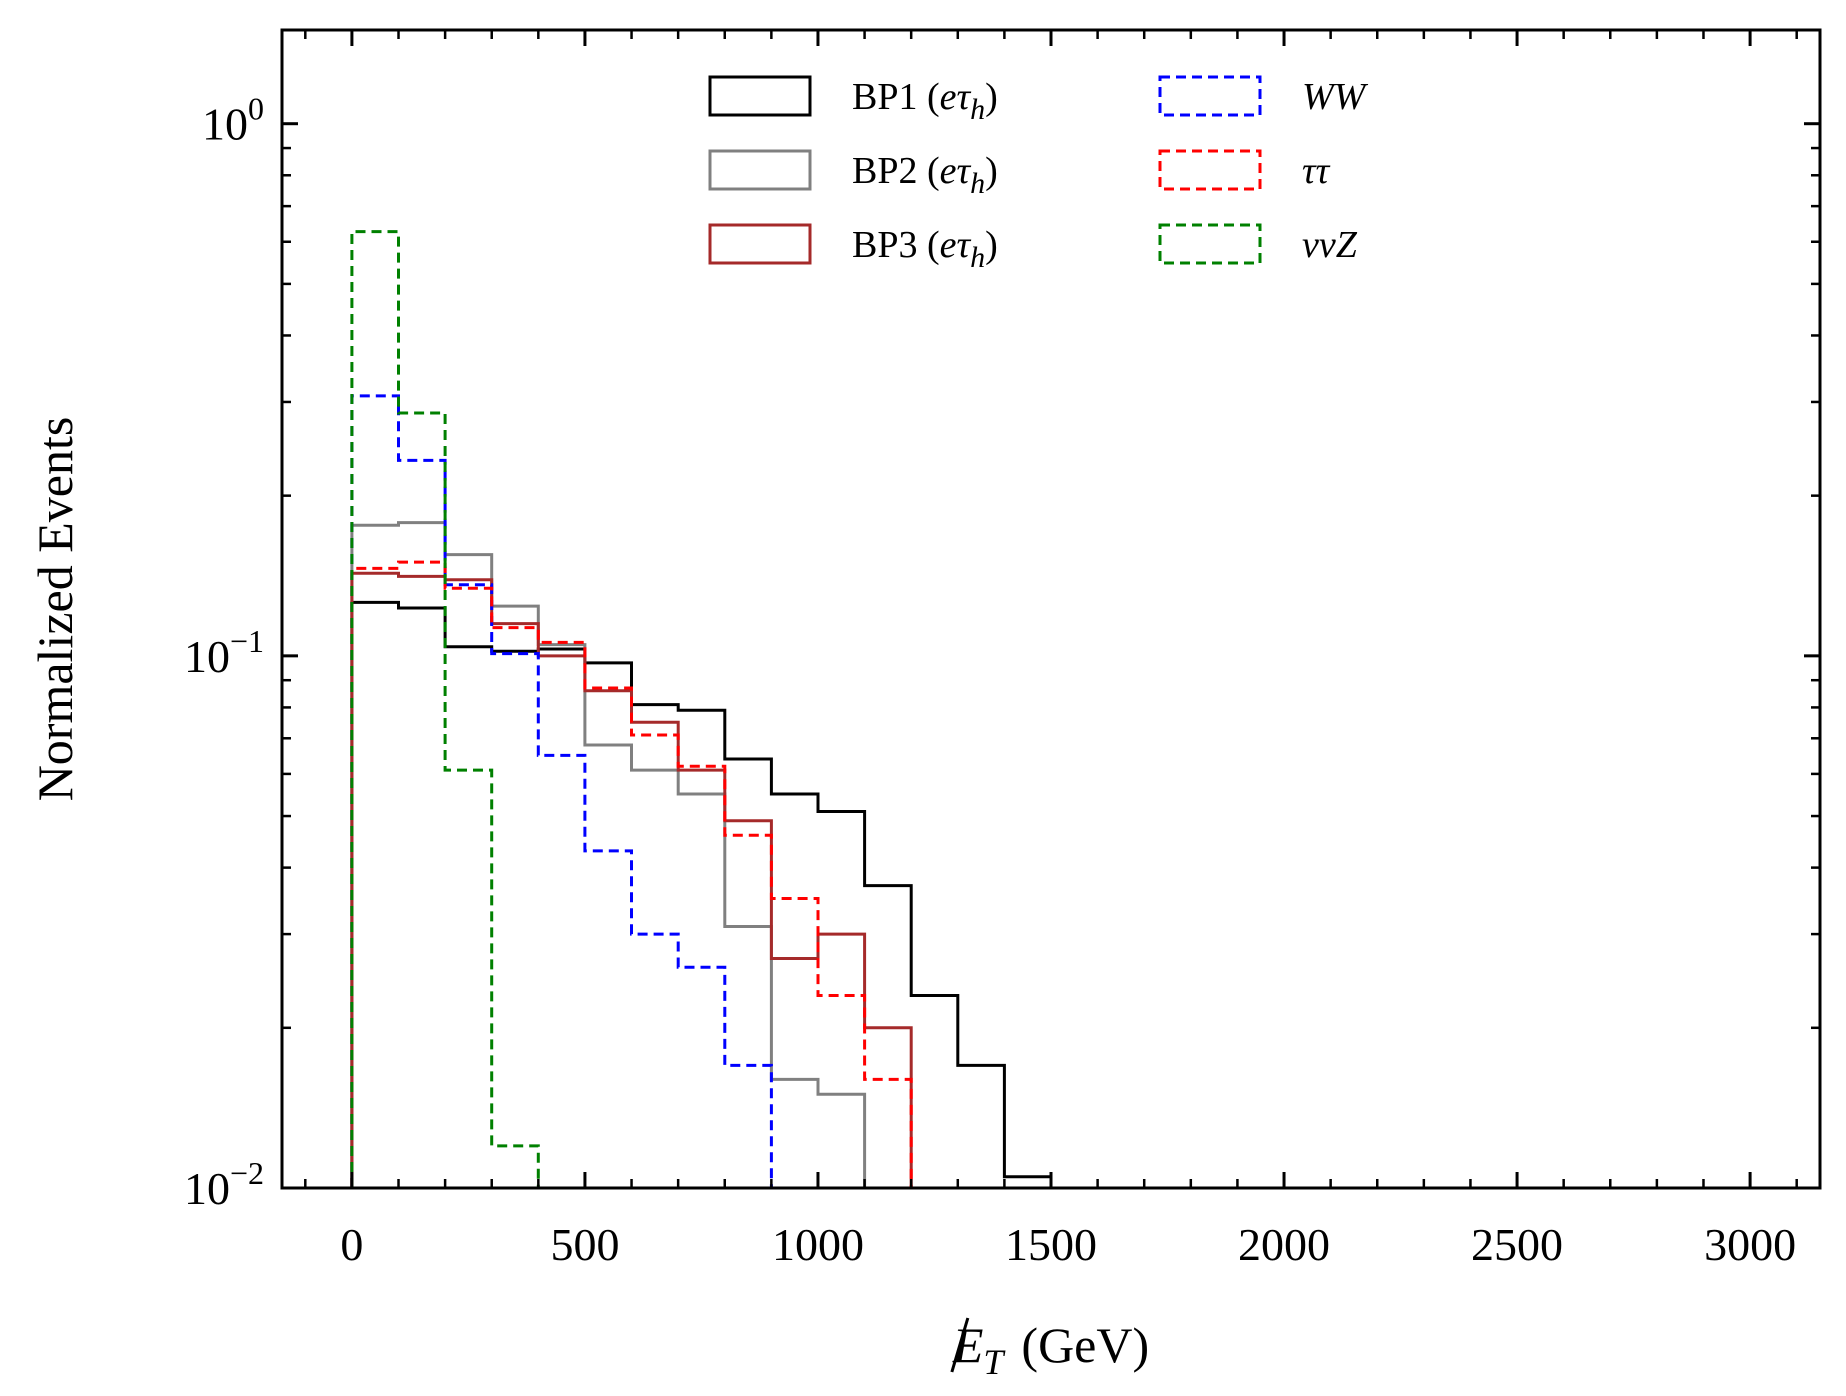  Describe the element at coordinates (233, 120) in the screenshot. I see `y-tick-label: 10⁰` at that location.